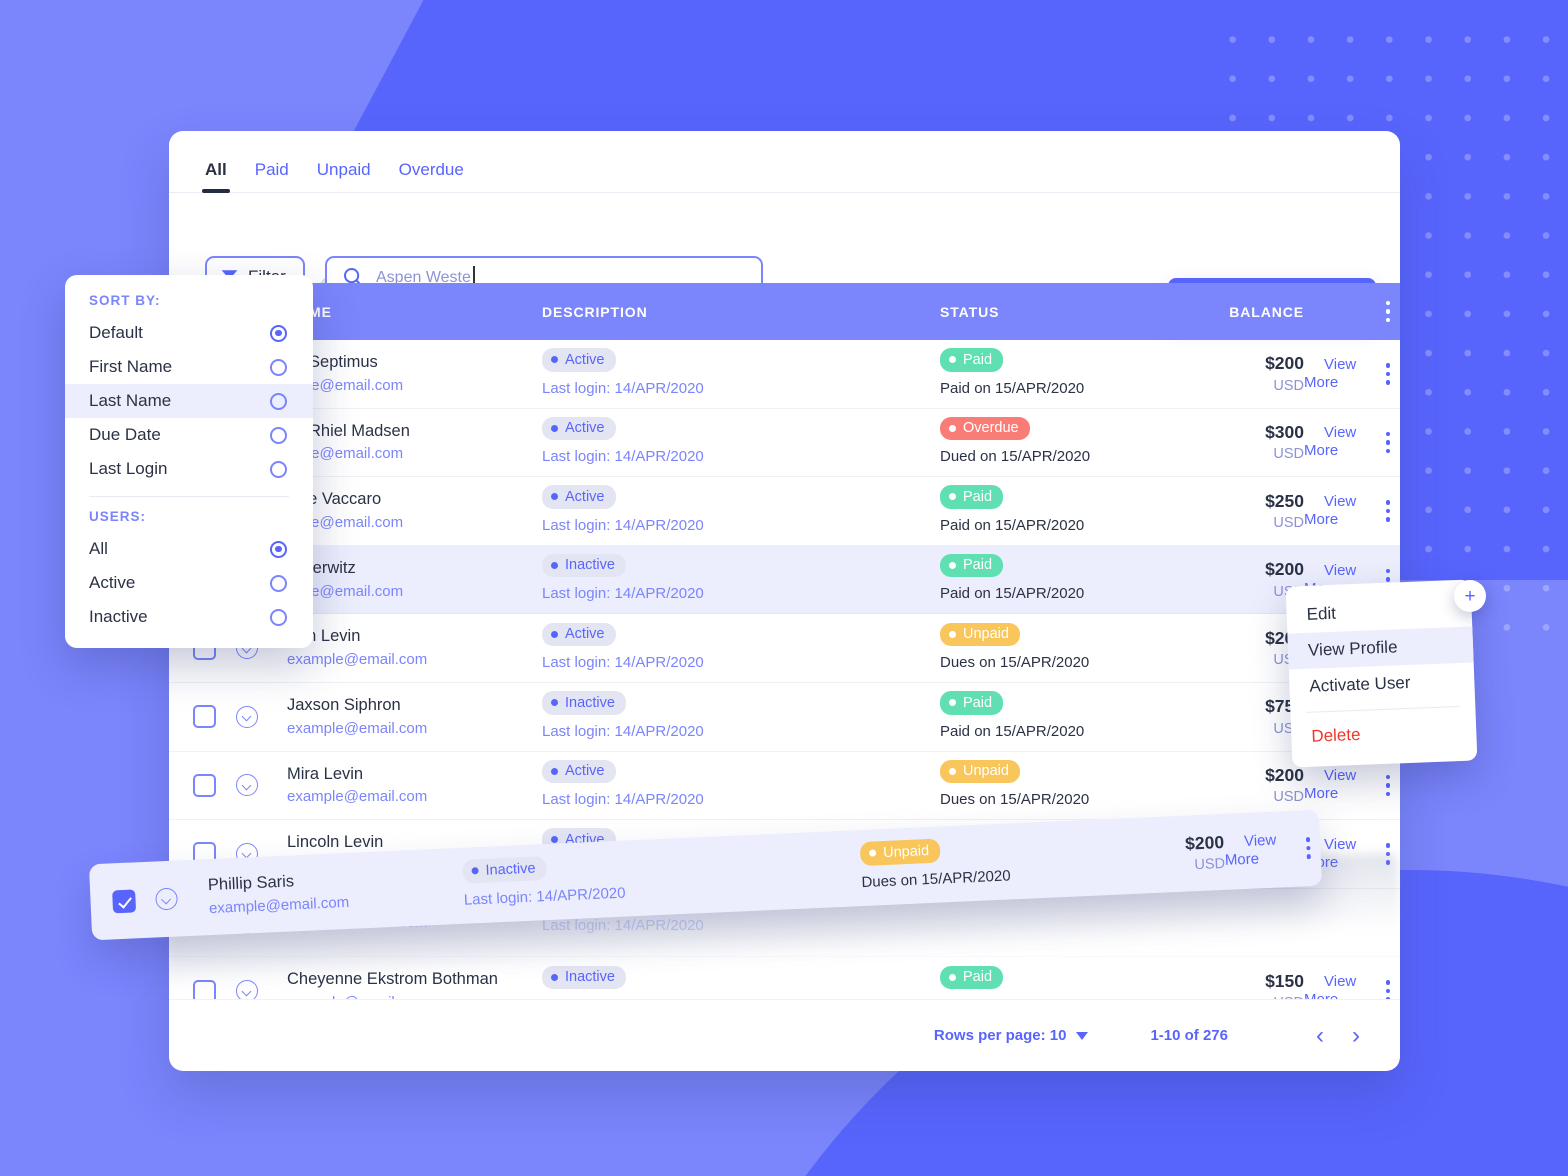 The height and width of the screenshot is (1176, 1568). I want to click on payment-status-badge: Paid, so click(972, 565).